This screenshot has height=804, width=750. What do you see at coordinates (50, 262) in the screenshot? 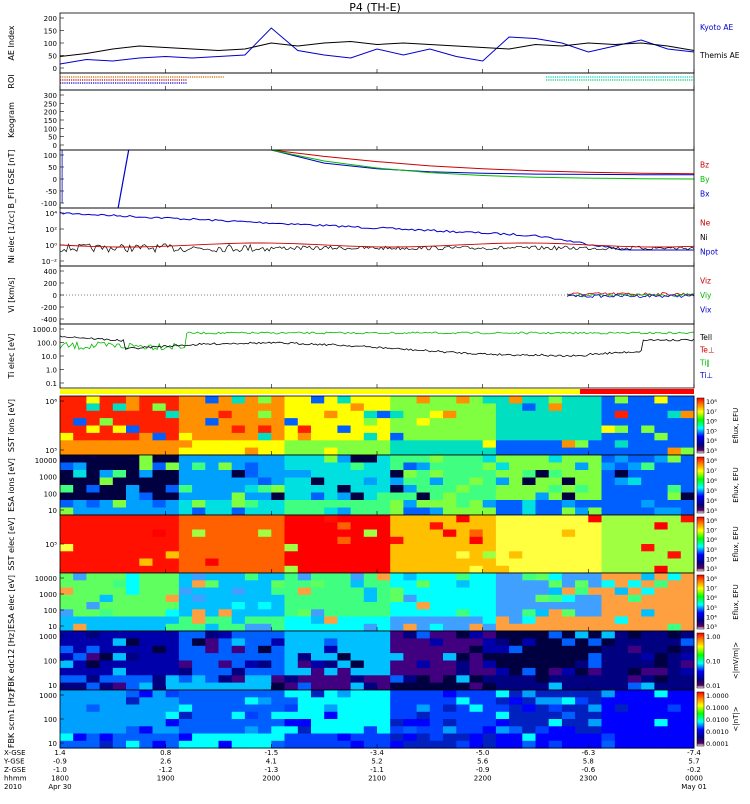
I see `density-ytick: 10⁻²` at bounding box center [50, 262].